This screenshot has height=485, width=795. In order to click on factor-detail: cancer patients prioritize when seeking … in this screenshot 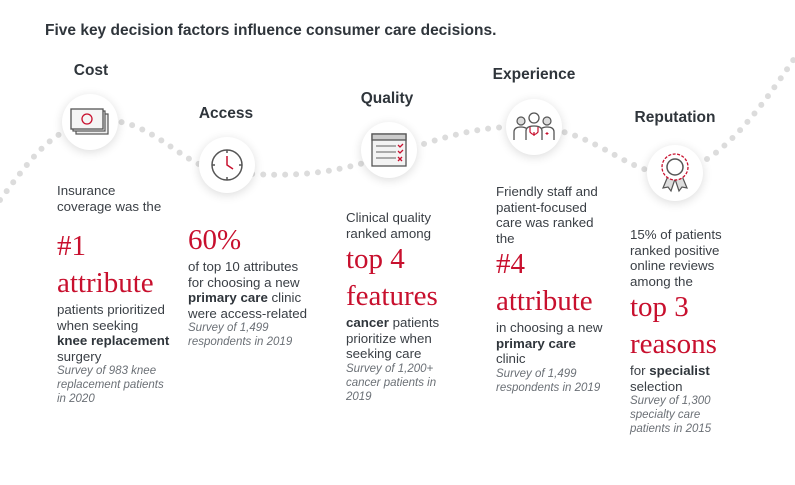, I will do `click(393, 338)`.